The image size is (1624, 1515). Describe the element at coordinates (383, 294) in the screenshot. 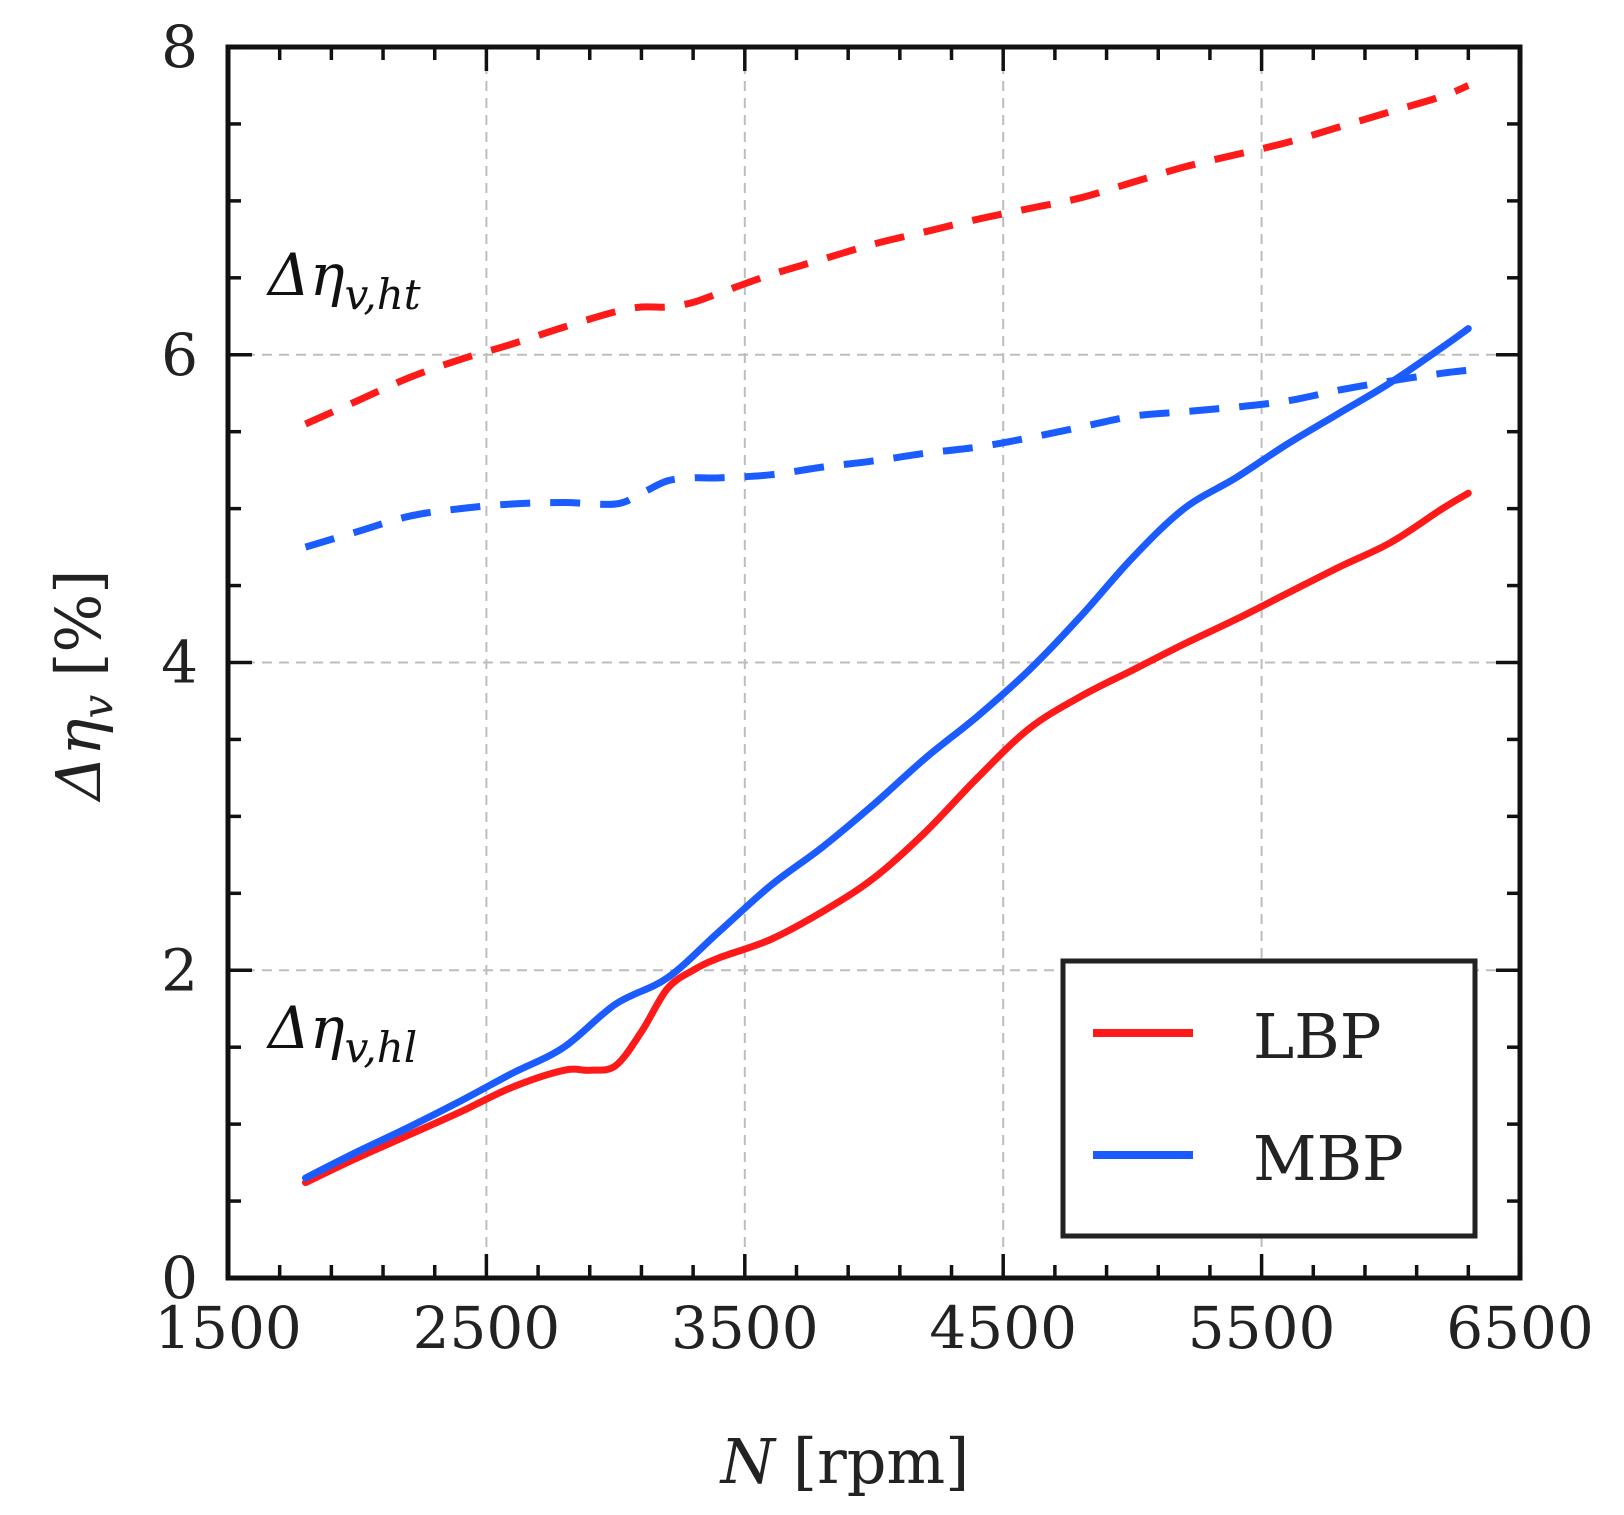

I see `annotation-ht-sub: v,ht` at that location.